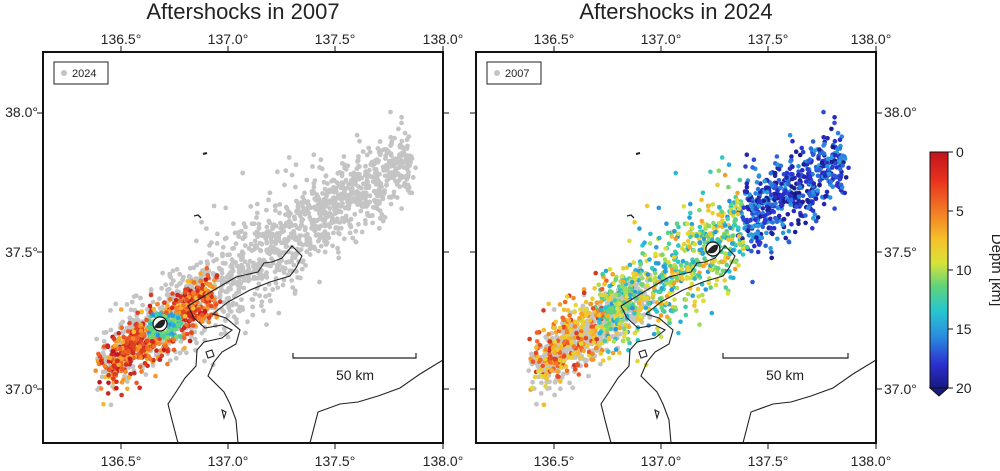 Image resolution: width=1000 pixels, height=471 pixels. I want to click on legend: 2007, so click(514, 73).